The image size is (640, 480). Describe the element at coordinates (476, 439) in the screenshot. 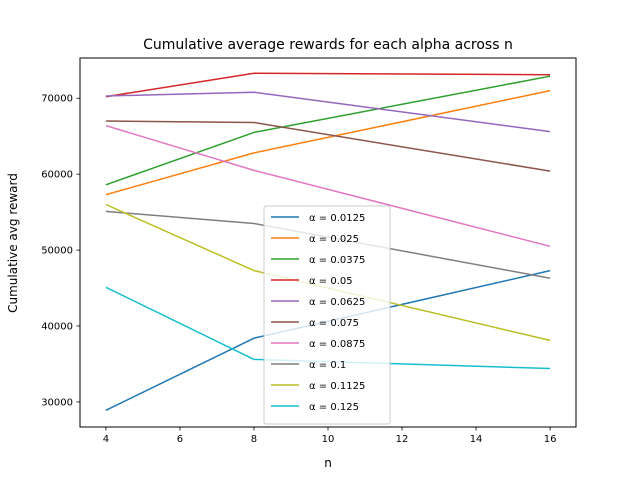

I see `x-tick-label: 14` at that location.